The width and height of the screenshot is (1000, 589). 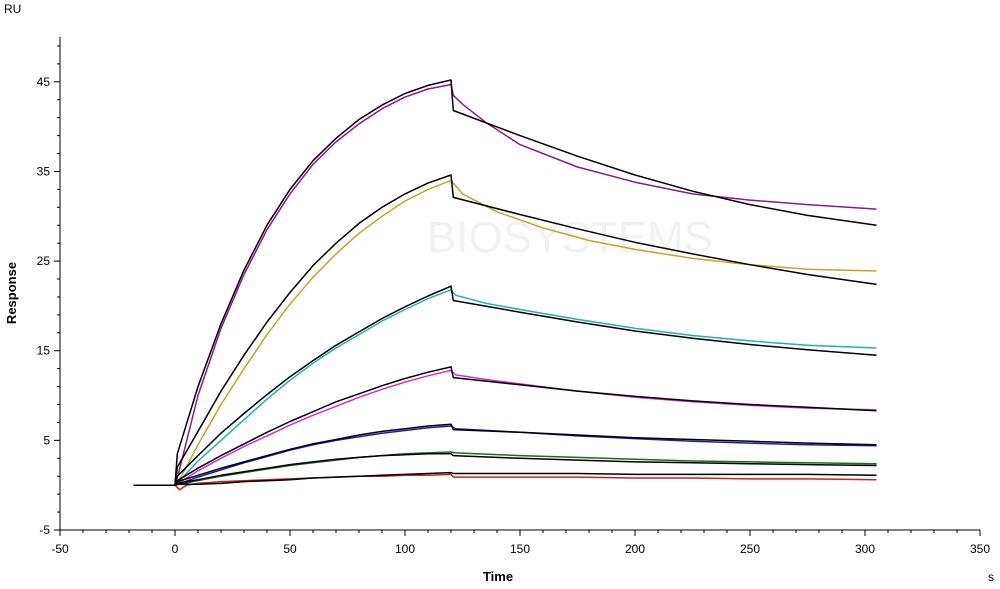 I want to click on x-tick-label: 250, so click(x=750, y=549).